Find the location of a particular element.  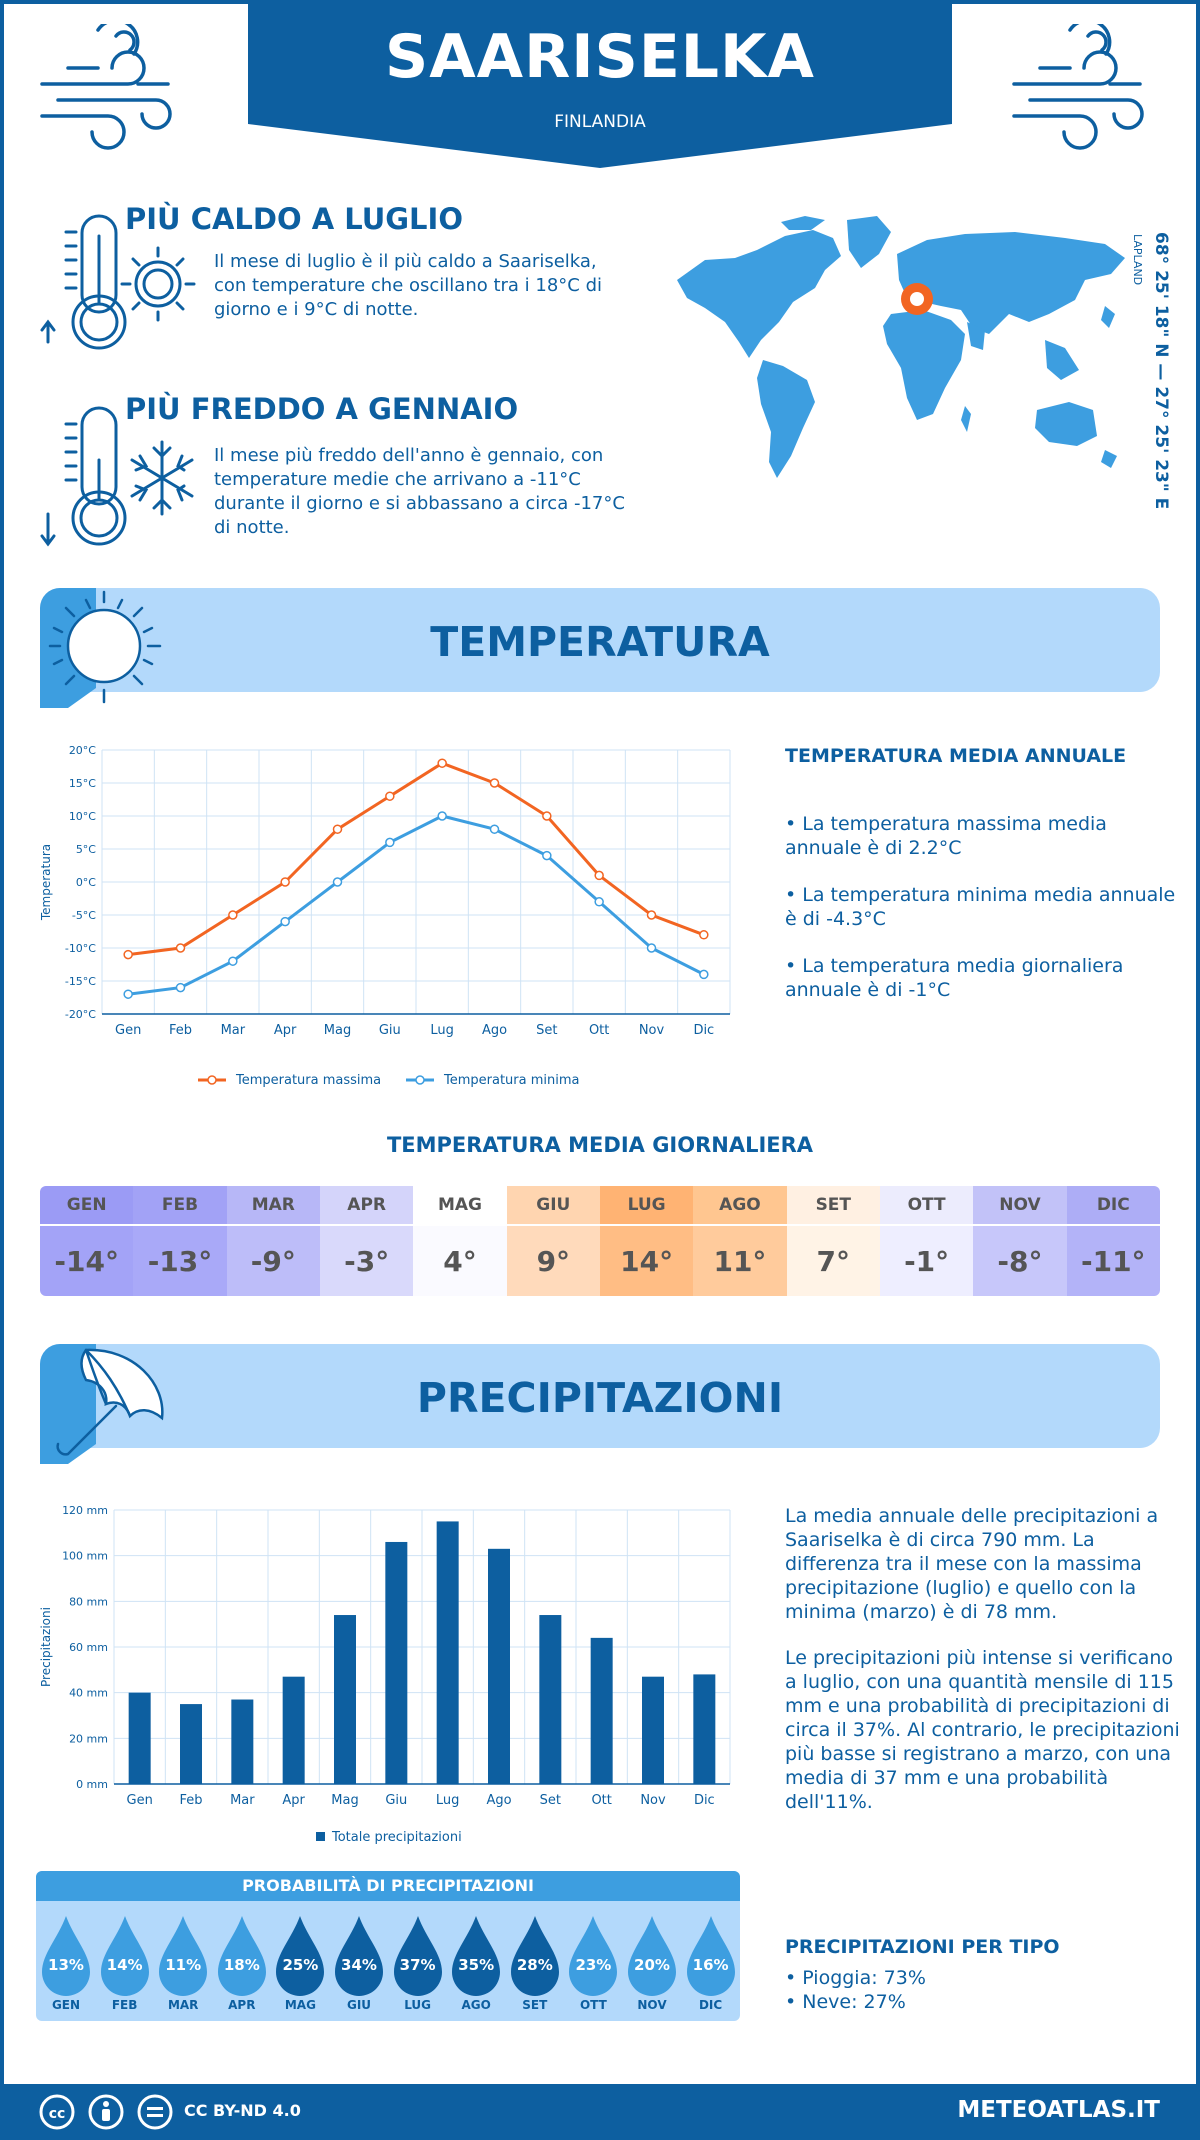

daily-temp-value: 4° is located at coordinates (460, 1260).